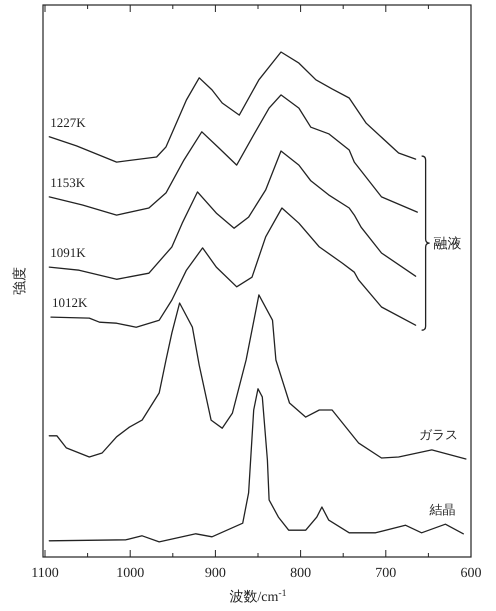 Image resolution: width=496 pixels, height=611 pixels. Describe the element at coordinates (258, 596) in the screenshot. I see `x-axis-title: 波数/cm$^{-1}$` at that location.